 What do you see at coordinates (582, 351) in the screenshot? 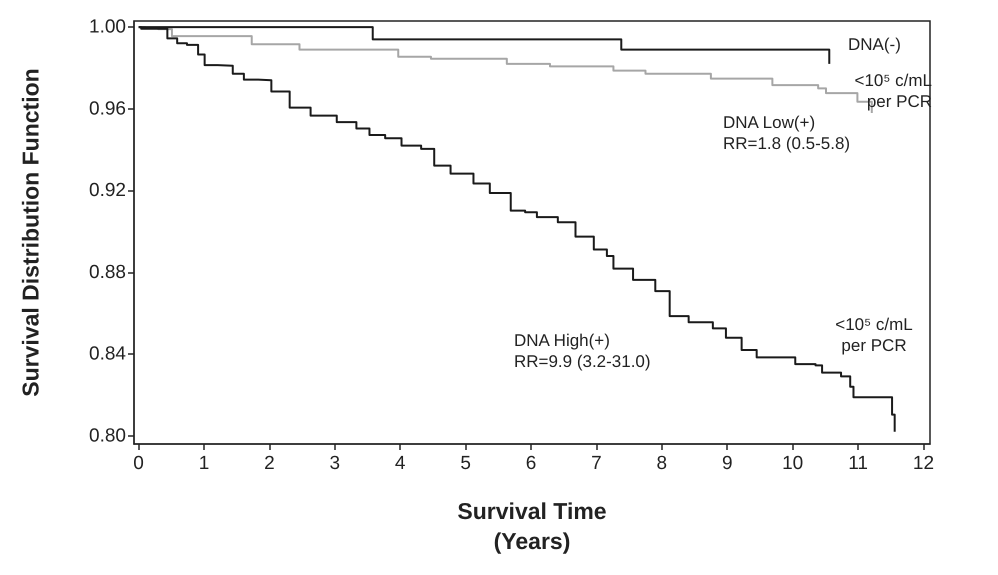
I see `annotation: DNA High(+) RR=9.9 (3.2-31.0)` at bounding box center [582, 351].